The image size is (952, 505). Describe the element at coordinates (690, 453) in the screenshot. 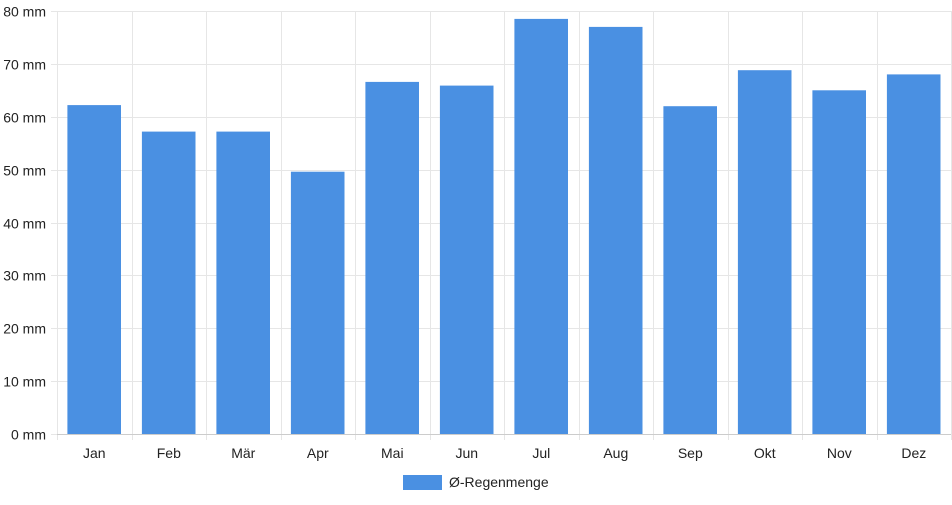

I see `x-tick-label: Sep` at that location.